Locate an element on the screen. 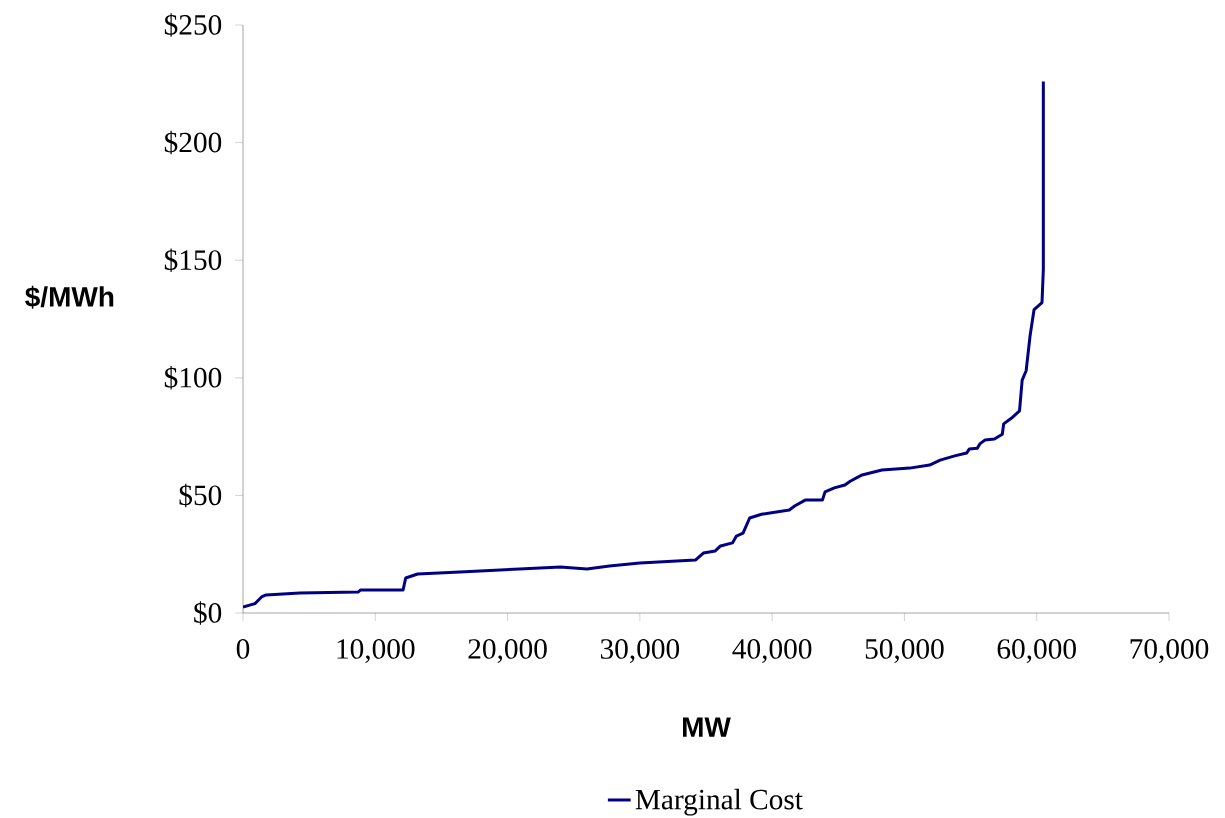 The width and height of the screenshot is (1225, 818). y-tick-label: $0 is located at coordinates (208, 613).